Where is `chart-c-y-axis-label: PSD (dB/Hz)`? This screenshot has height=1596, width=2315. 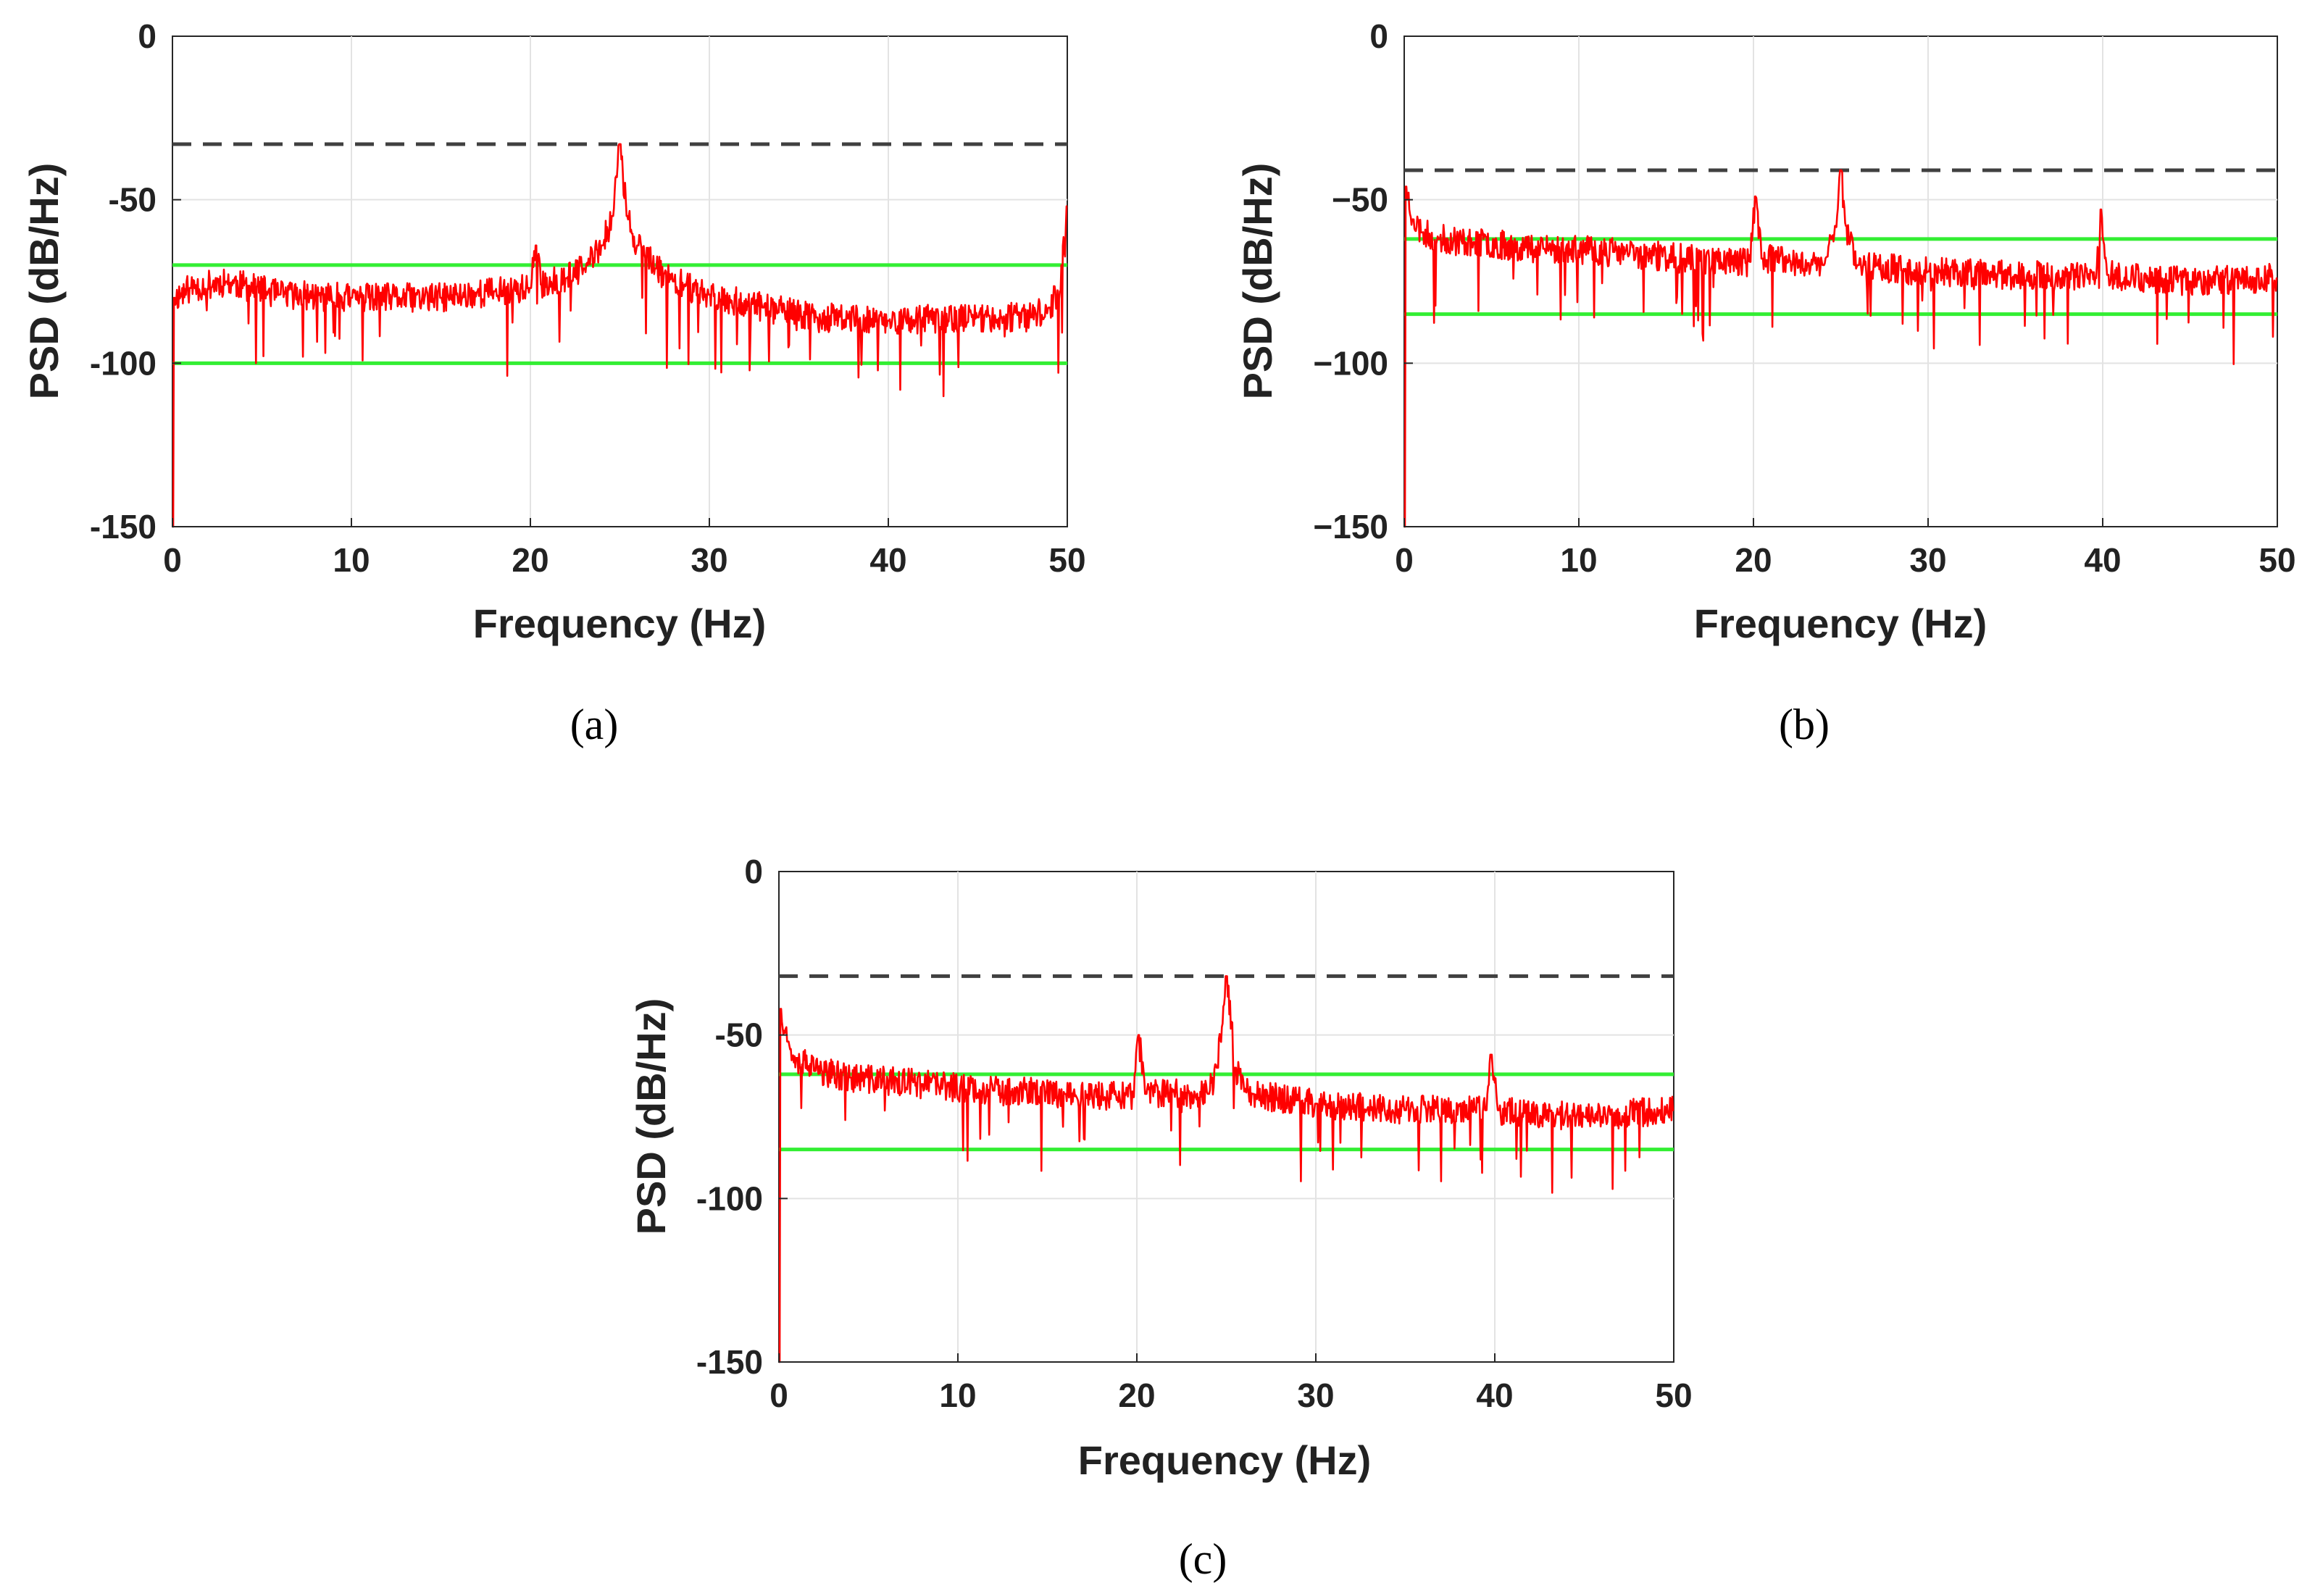
chart-c-y-axis-label: PSD (dB/Hz) is located at coordinates (651, 1116).